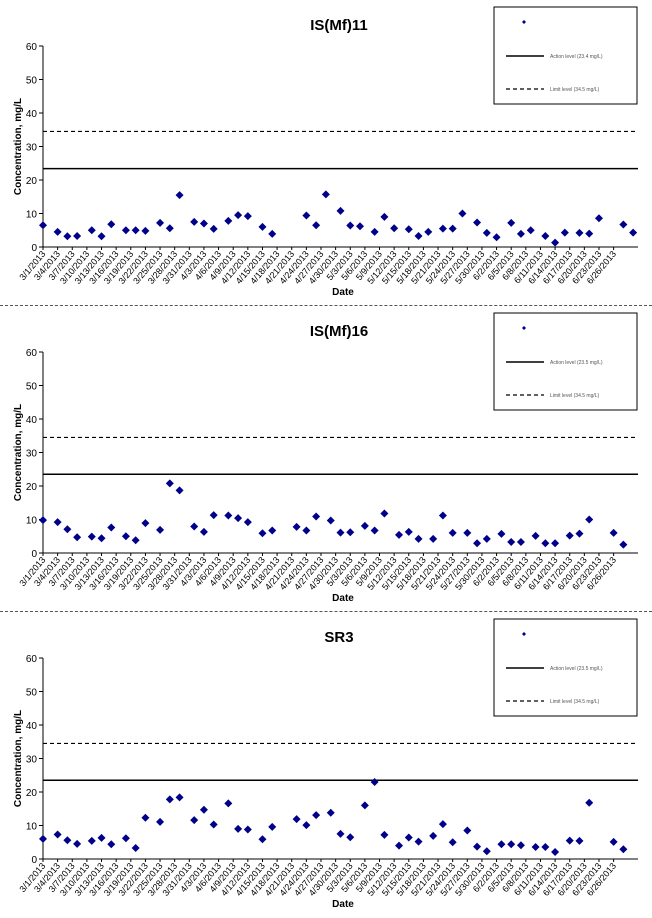  I want to click on legend-action-label: Action level (23.4 mg/L), so click(576, 57).